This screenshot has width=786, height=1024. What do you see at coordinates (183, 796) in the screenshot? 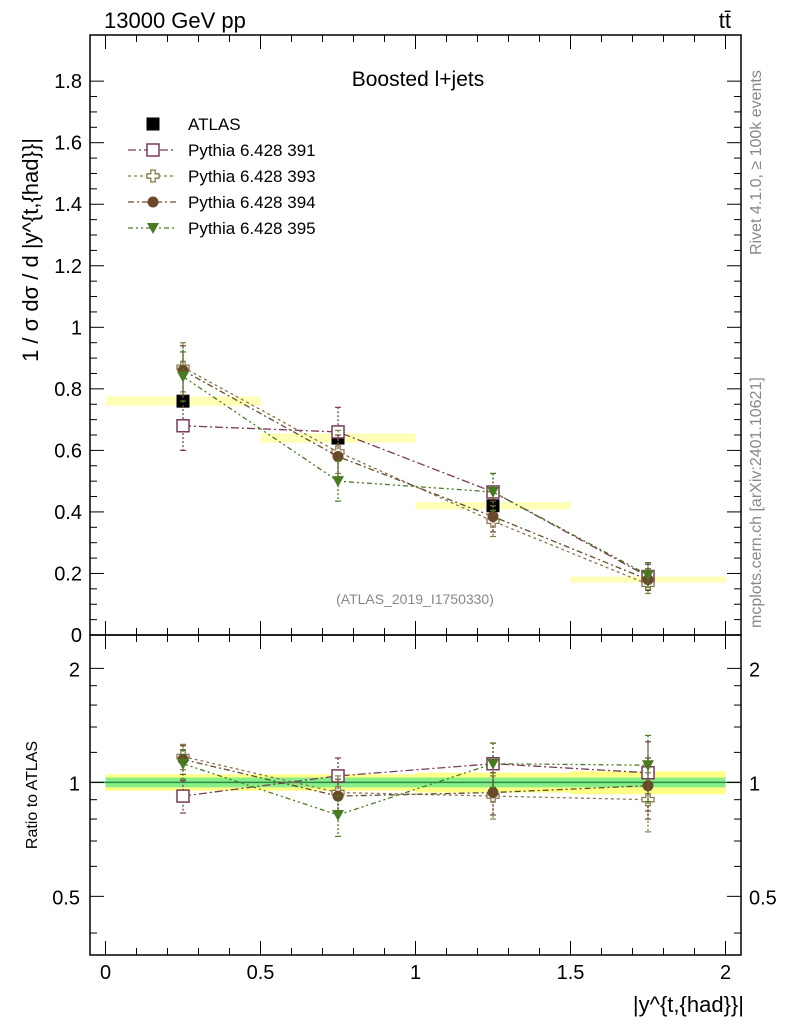
I see `ratio-point-p391` at bounding box center [183, 796].